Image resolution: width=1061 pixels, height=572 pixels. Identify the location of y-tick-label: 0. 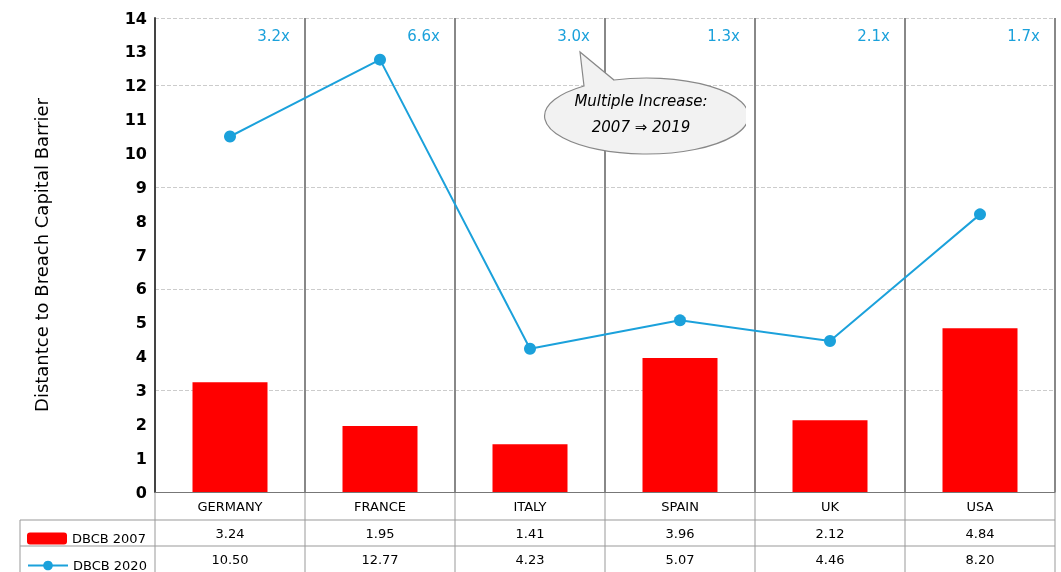
(141, 492).